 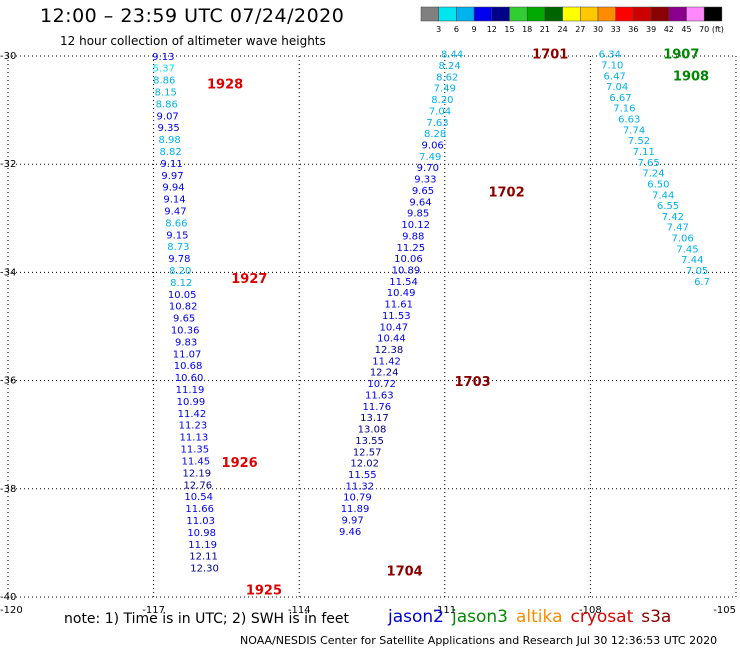 I want to click on data-point: 9.83, so click(x=186, y=342).